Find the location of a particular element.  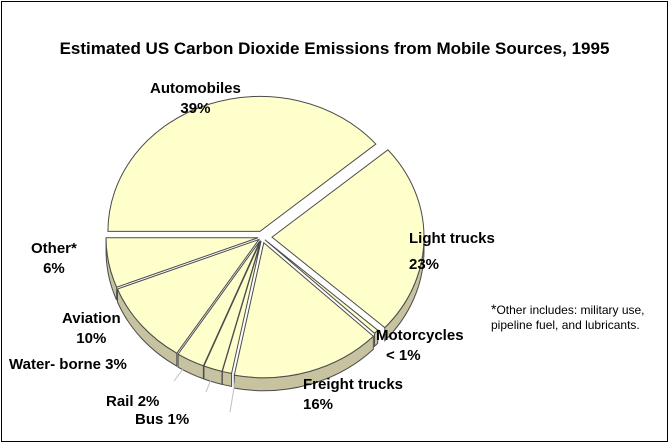

pie-slice-aviation is located at coordinates (188, 296).